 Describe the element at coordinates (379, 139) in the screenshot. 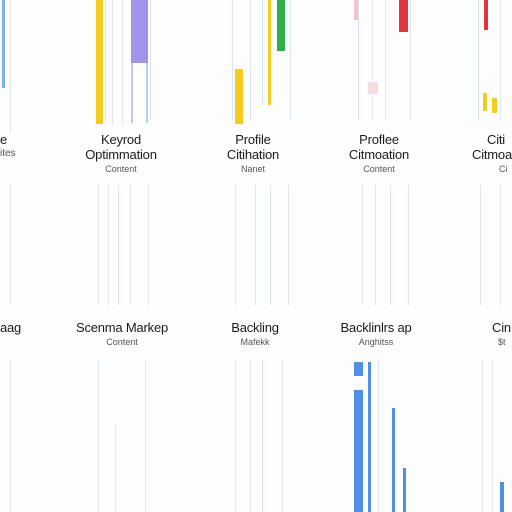

I see `card-title-line: Proflee` at that location.